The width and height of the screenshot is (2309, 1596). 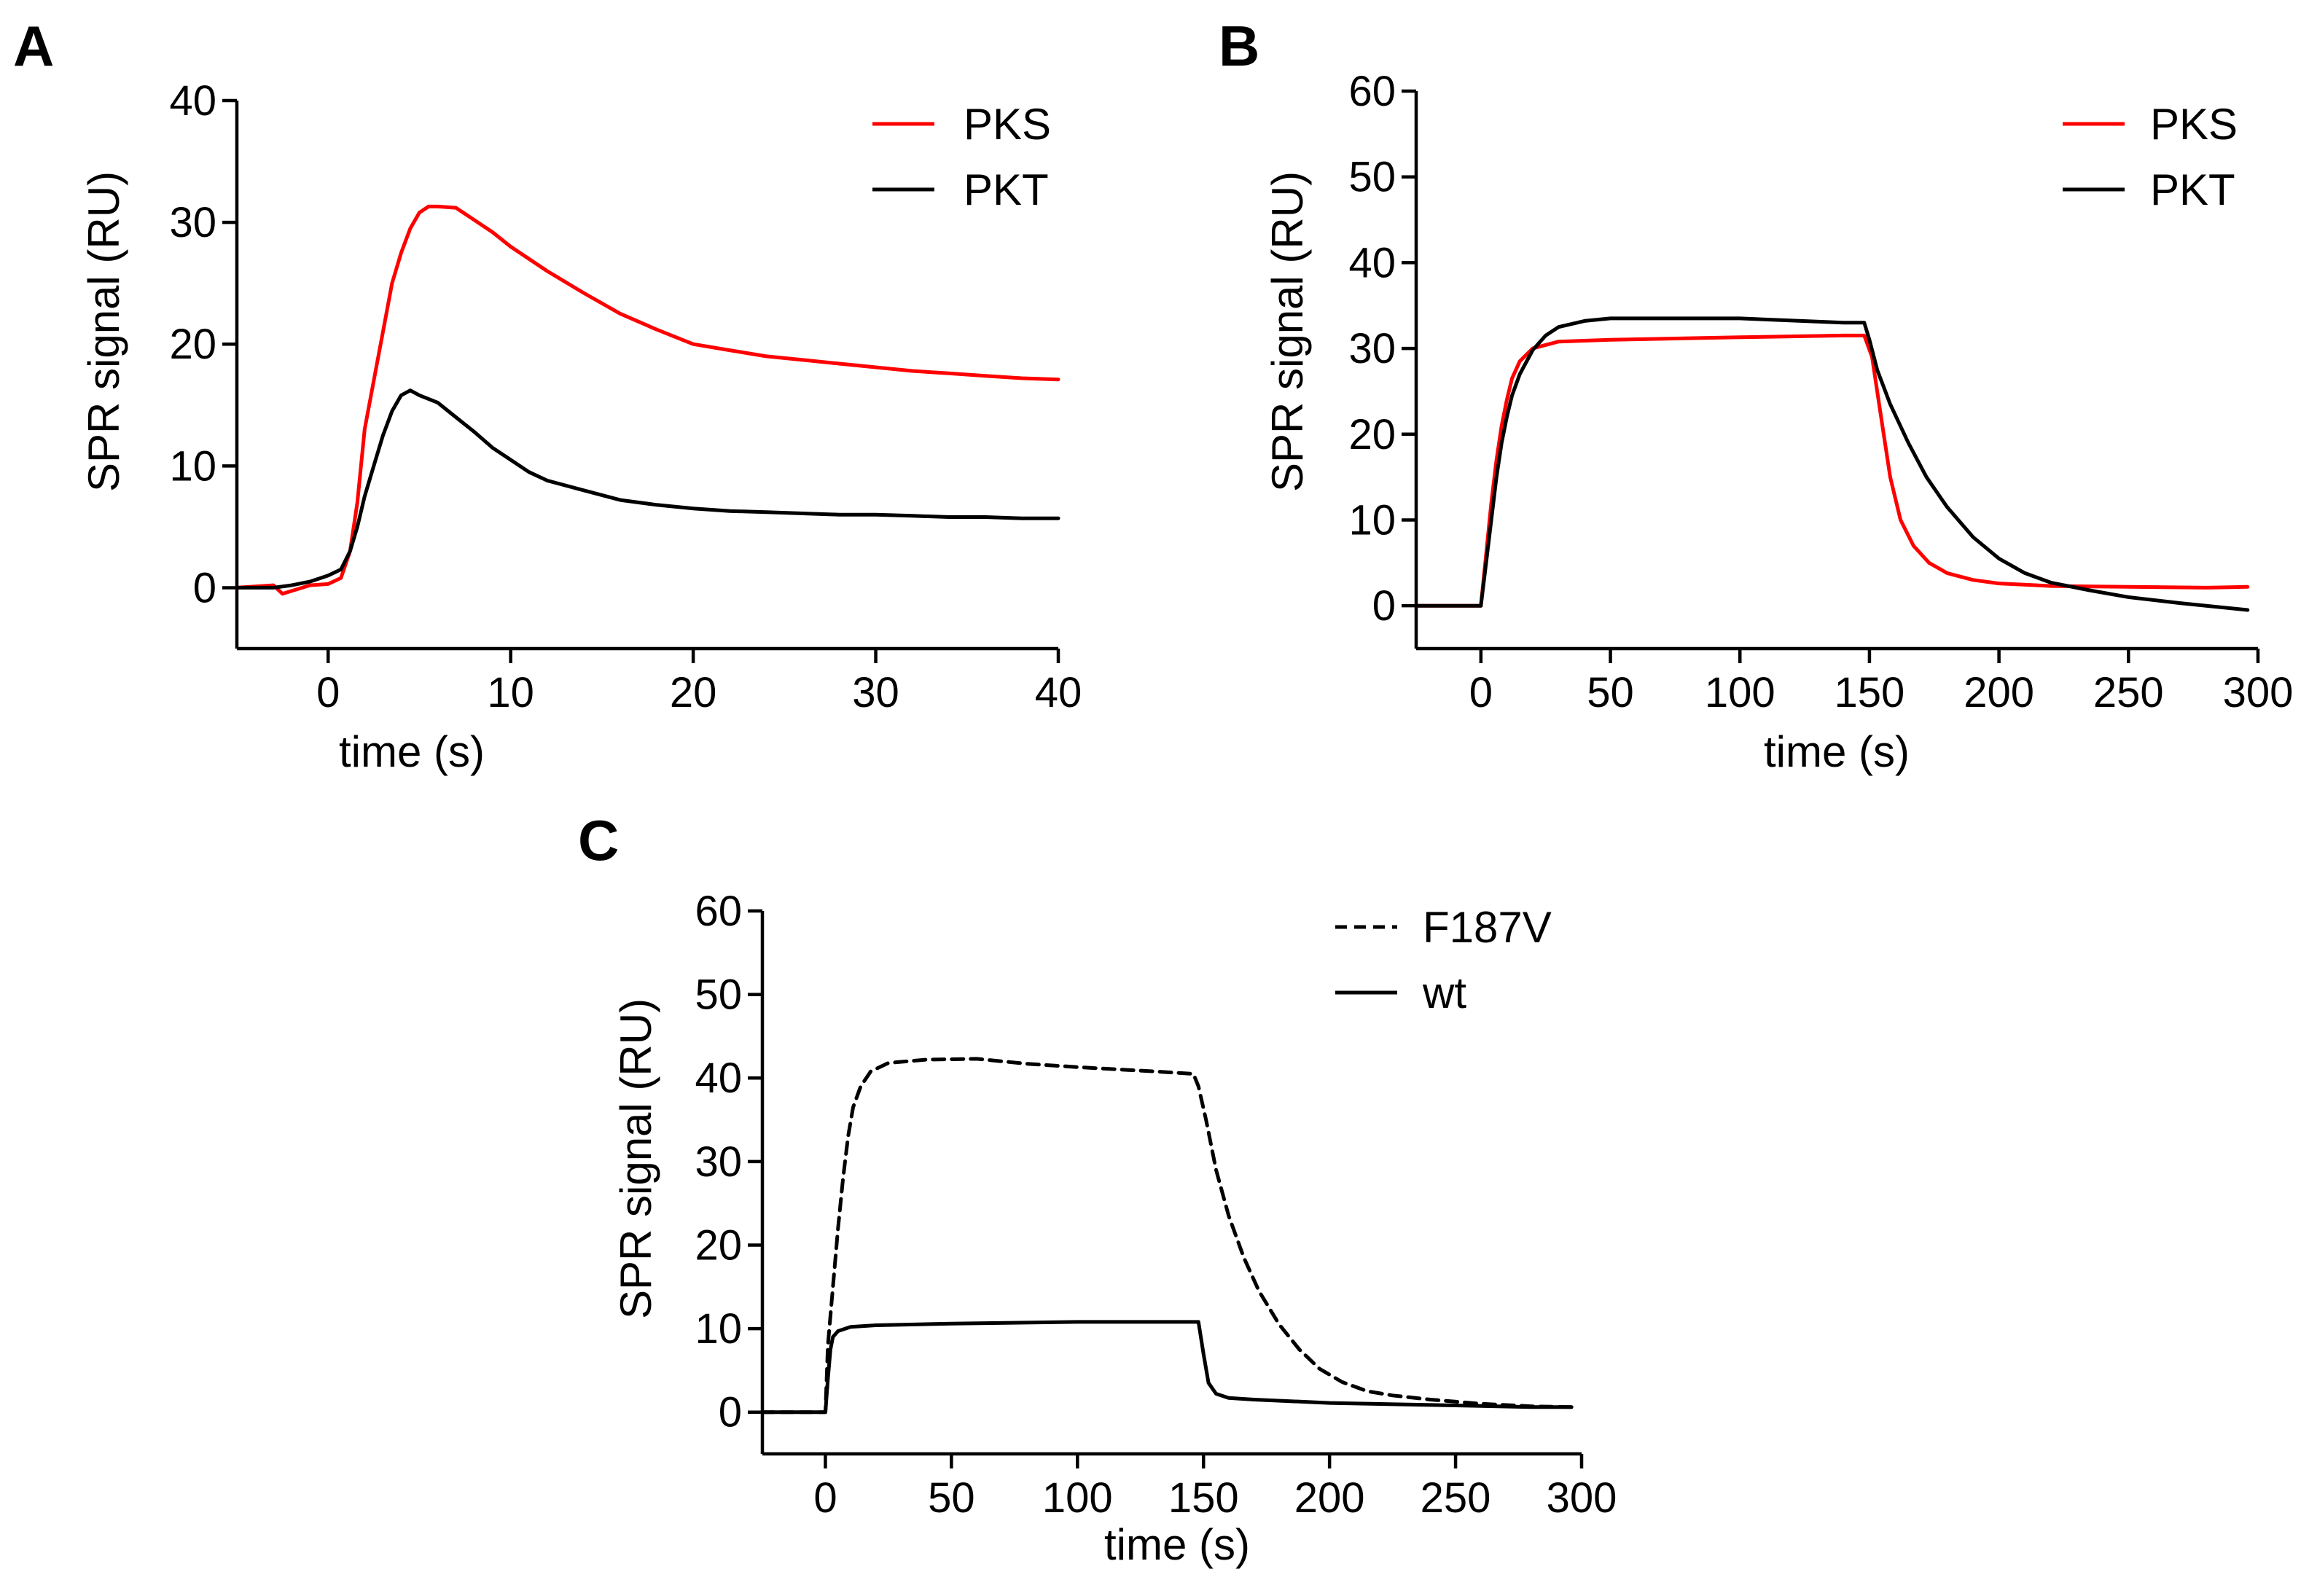 I want to click on series-line-wt, so click(x=1167, y=1367).